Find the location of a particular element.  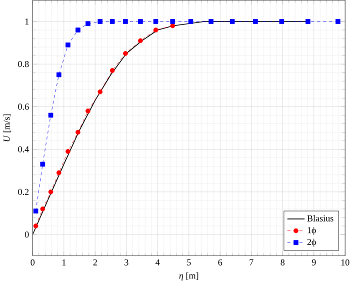

x-tick-label: 9 is located at coordinates (314, 262).